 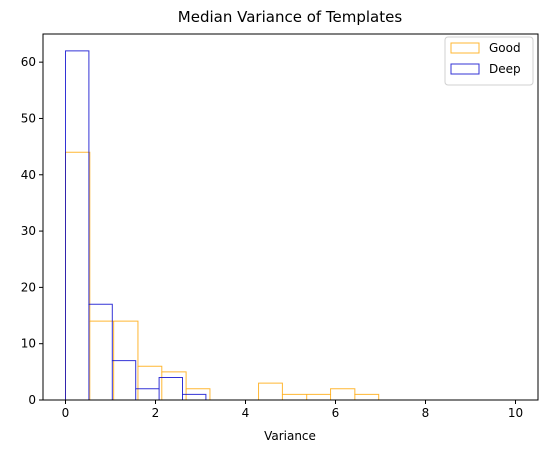 What do you see at coordinates (290, 17) in the screenshot?
I see `chart-title: Median Variance of Templates` at bounding box center [290, 17].